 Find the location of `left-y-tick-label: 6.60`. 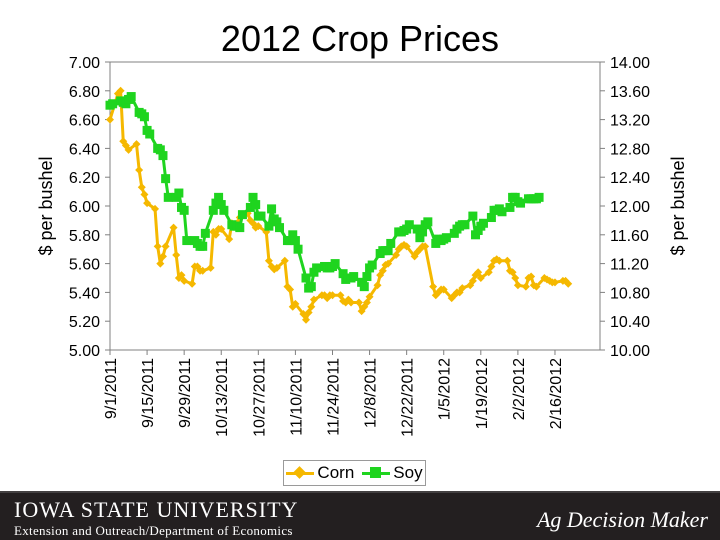

left-y-tick-label: 6.60 is located at coordinates (84, 121).